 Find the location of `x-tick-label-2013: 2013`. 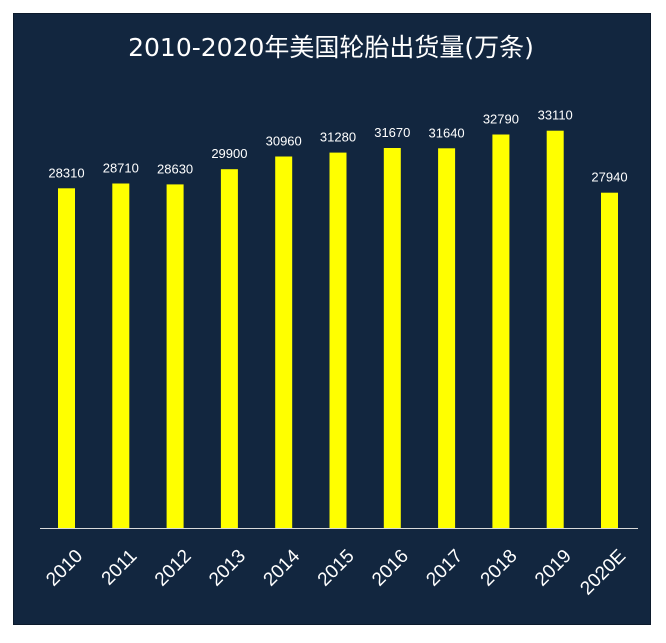

x-tick-label-2013: 2013 is located at coordinates (227, 568).